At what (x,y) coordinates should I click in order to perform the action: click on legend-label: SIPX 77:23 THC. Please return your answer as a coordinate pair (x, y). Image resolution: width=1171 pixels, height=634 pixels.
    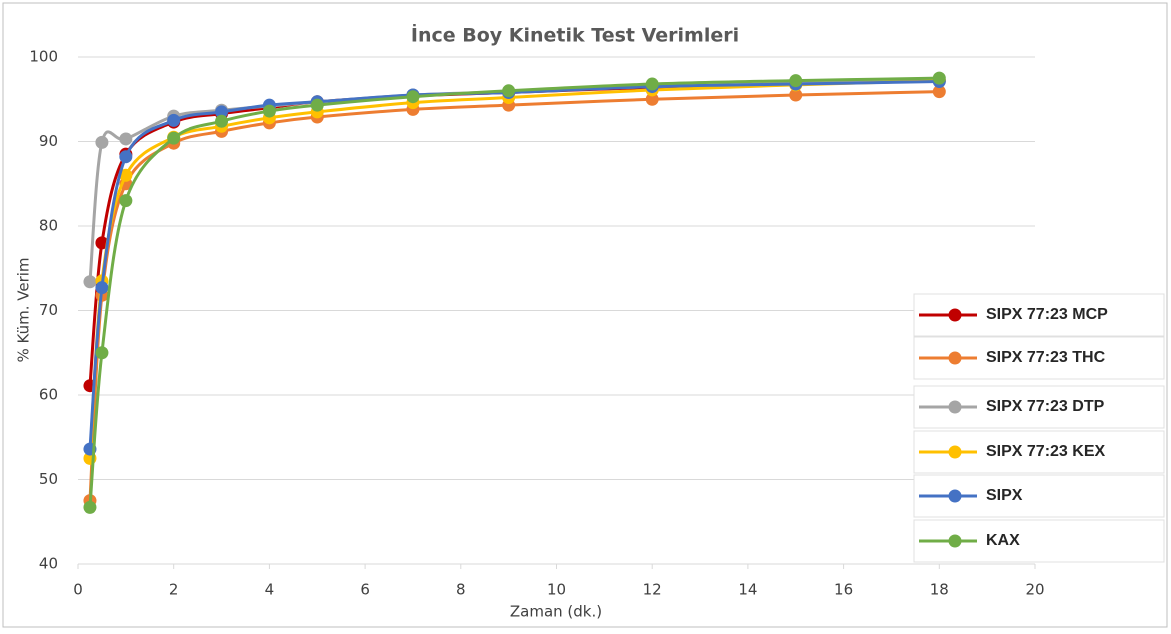
    Looking at the image, I should click on (1046, 357).